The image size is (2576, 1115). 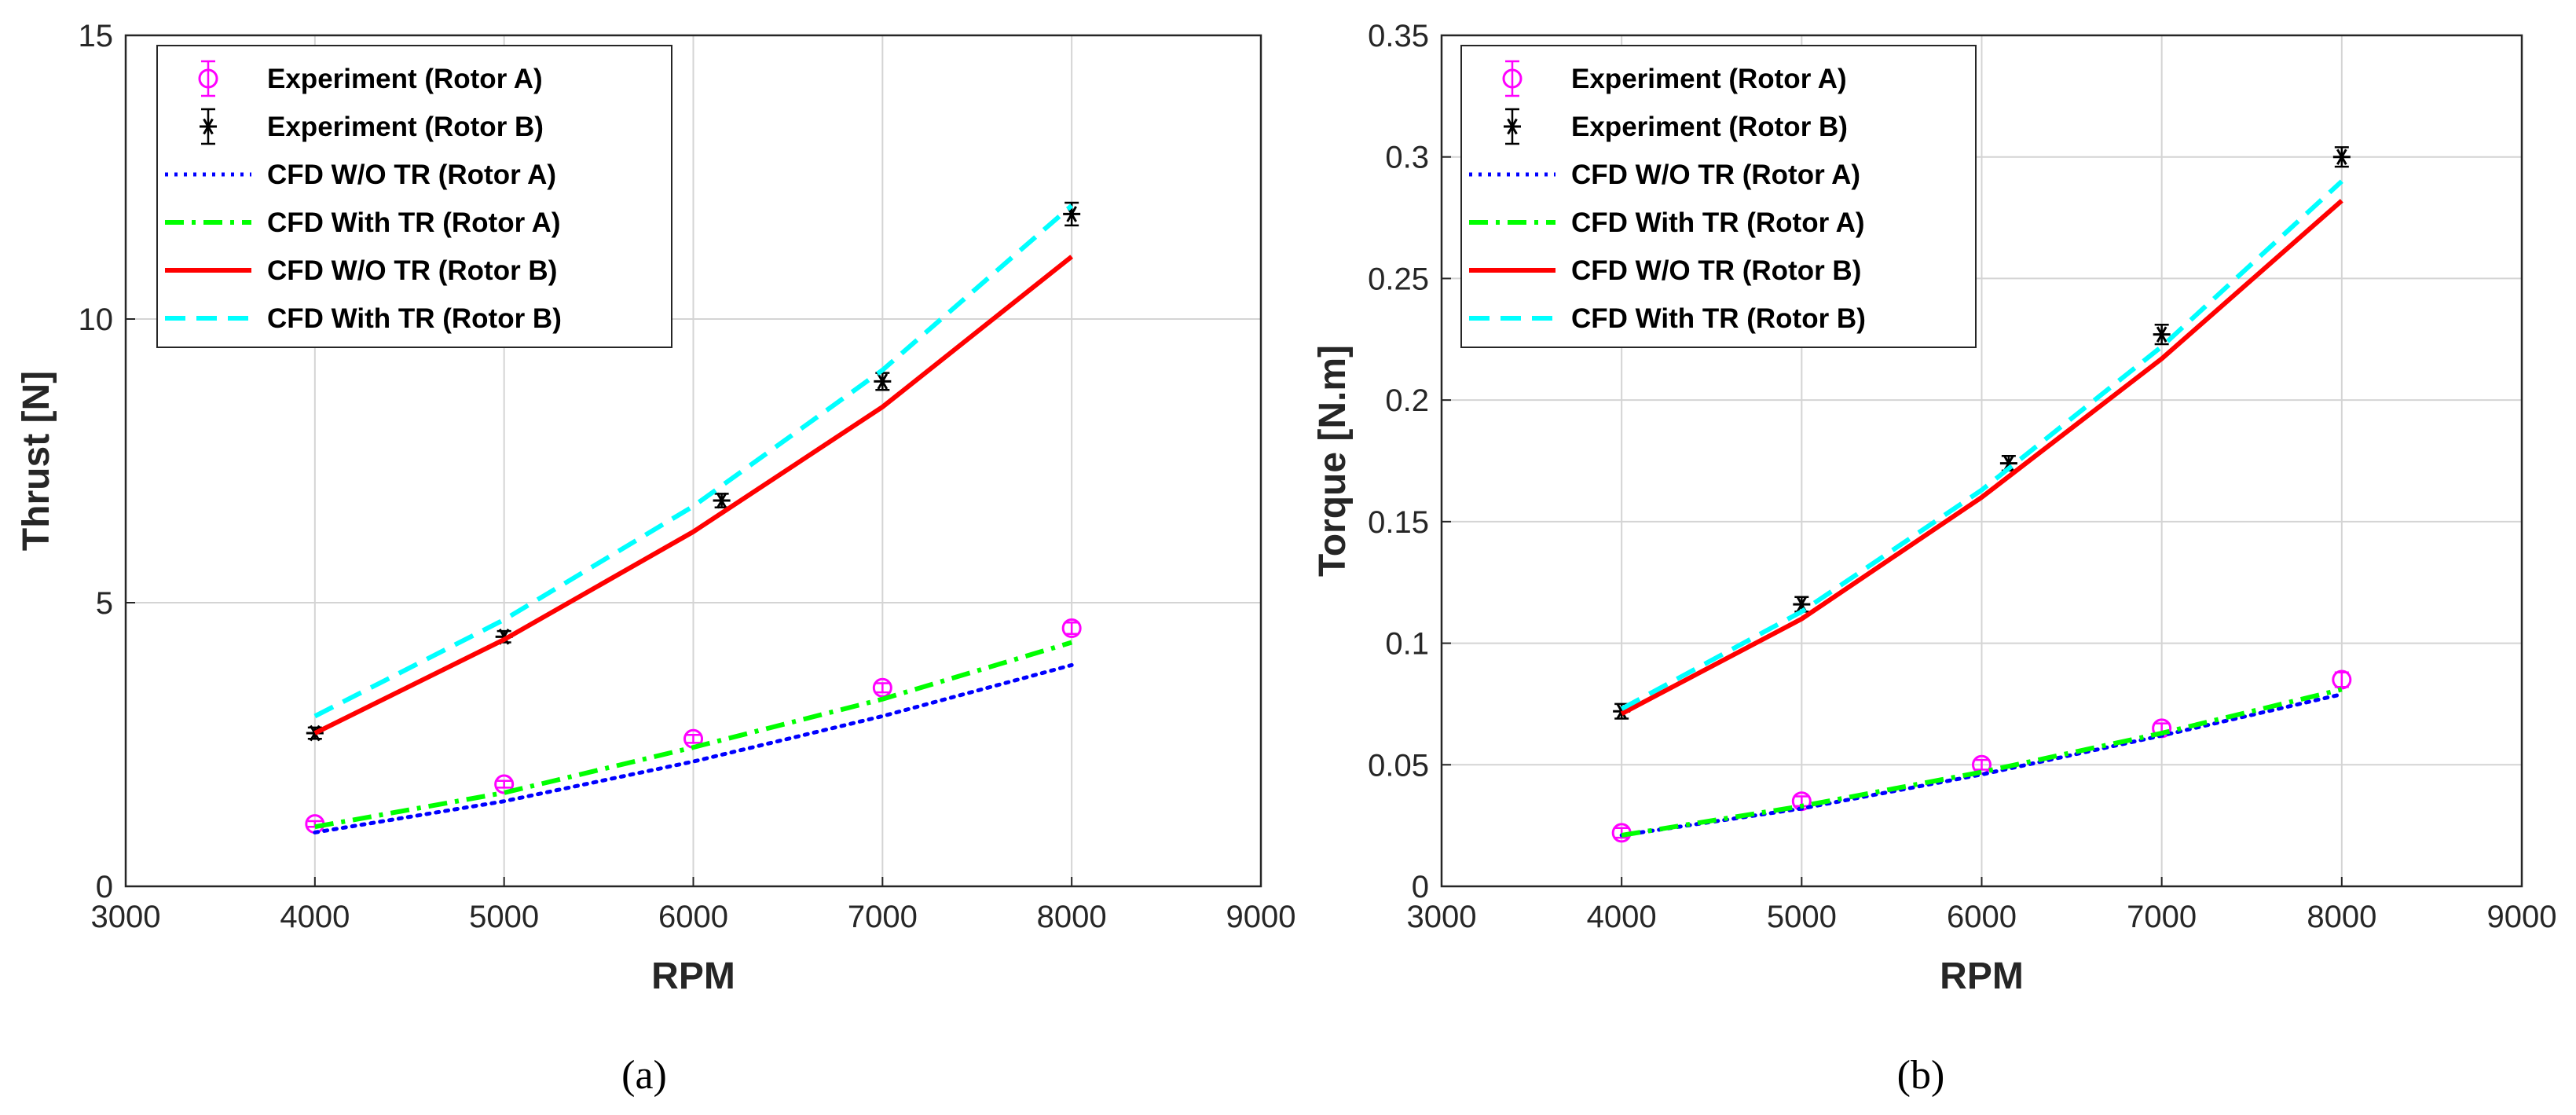 I want to click on y-tick-label: 0.25, so click(x=1398, y=279).